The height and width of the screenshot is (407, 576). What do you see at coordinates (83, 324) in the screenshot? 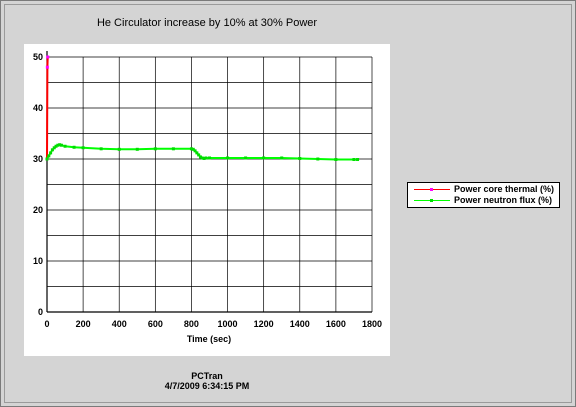
I see `x-tick-label: 200` at bounding box center [83, 324].